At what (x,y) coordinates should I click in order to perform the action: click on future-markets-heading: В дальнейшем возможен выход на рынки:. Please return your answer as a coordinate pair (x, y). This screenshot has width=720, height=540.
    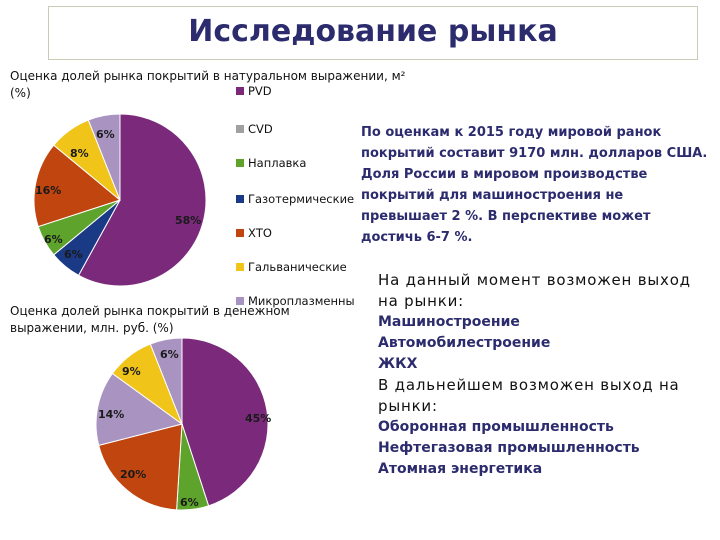
    Looking at the image, I should click on (529, 395).